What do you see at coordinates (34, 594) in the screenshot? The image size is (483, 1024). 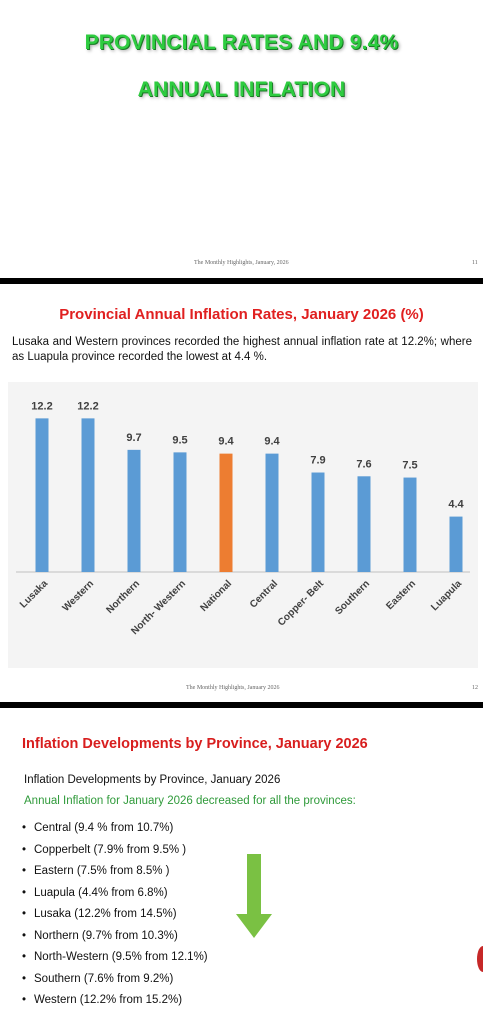 I see `category-label: Lusaka` at bounding box center [34, 594].